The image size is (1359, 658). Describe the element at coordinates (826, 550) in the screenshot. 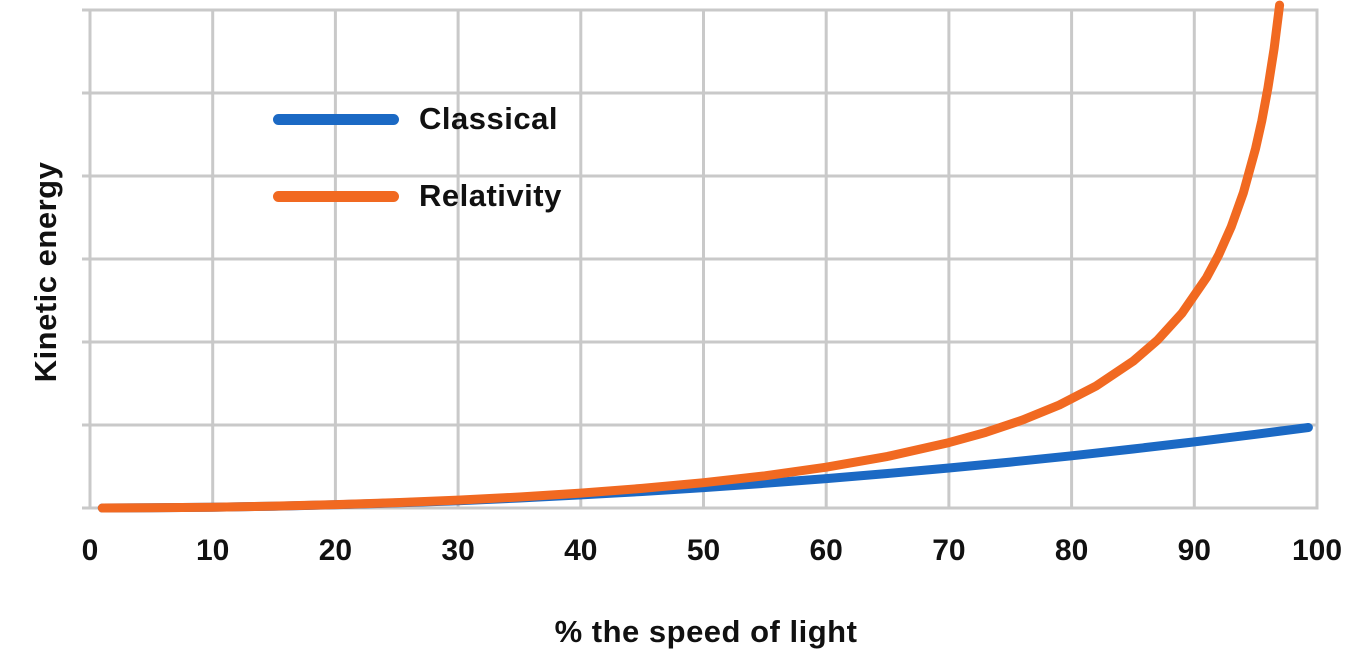

I see `x-tick-label-60: 60` at that location.